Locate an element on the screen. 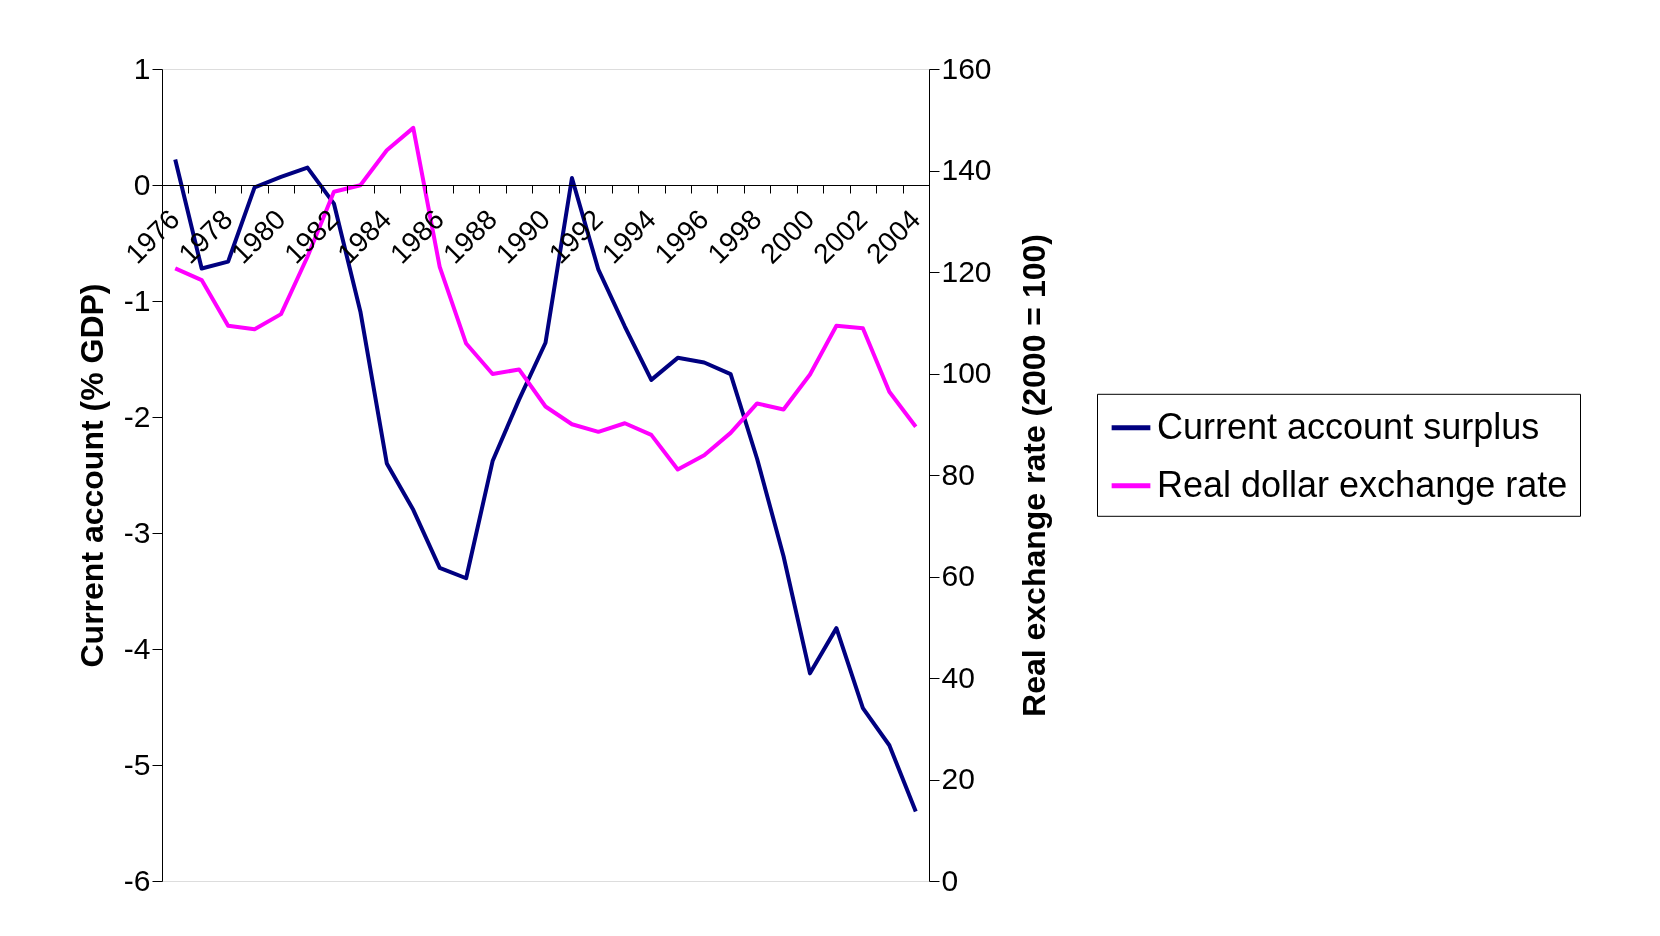  y-tick-label: -3 is located at coordinates (137, 532).